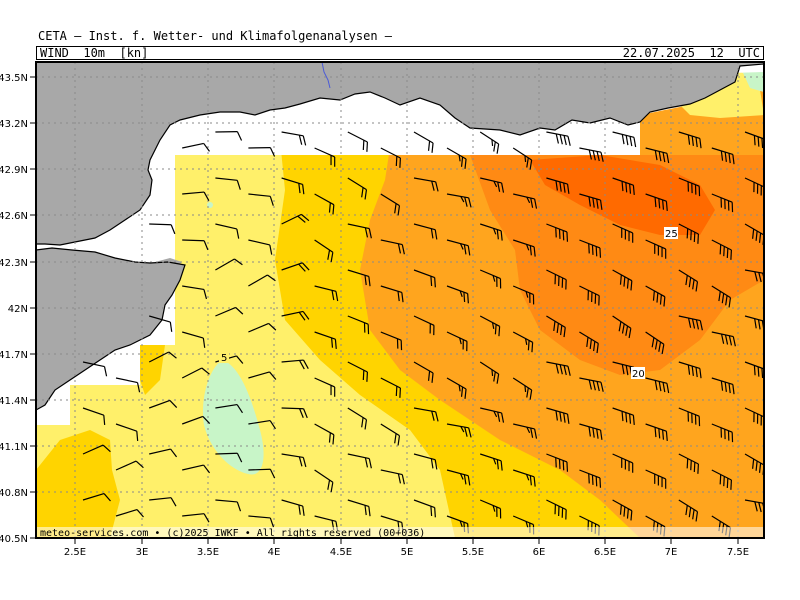 The height and width of the screenshot is (600, 800). What do you see at coordinates (110, 329) in the screenshot?
I see `land-spain` at bounding box center [110, 329].